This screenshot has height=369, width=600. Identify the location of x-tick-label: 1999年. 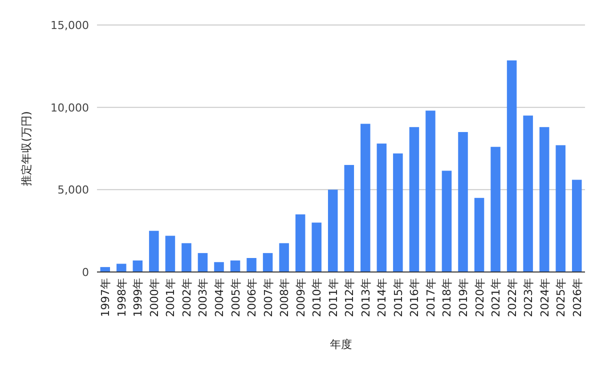
(138, 297).